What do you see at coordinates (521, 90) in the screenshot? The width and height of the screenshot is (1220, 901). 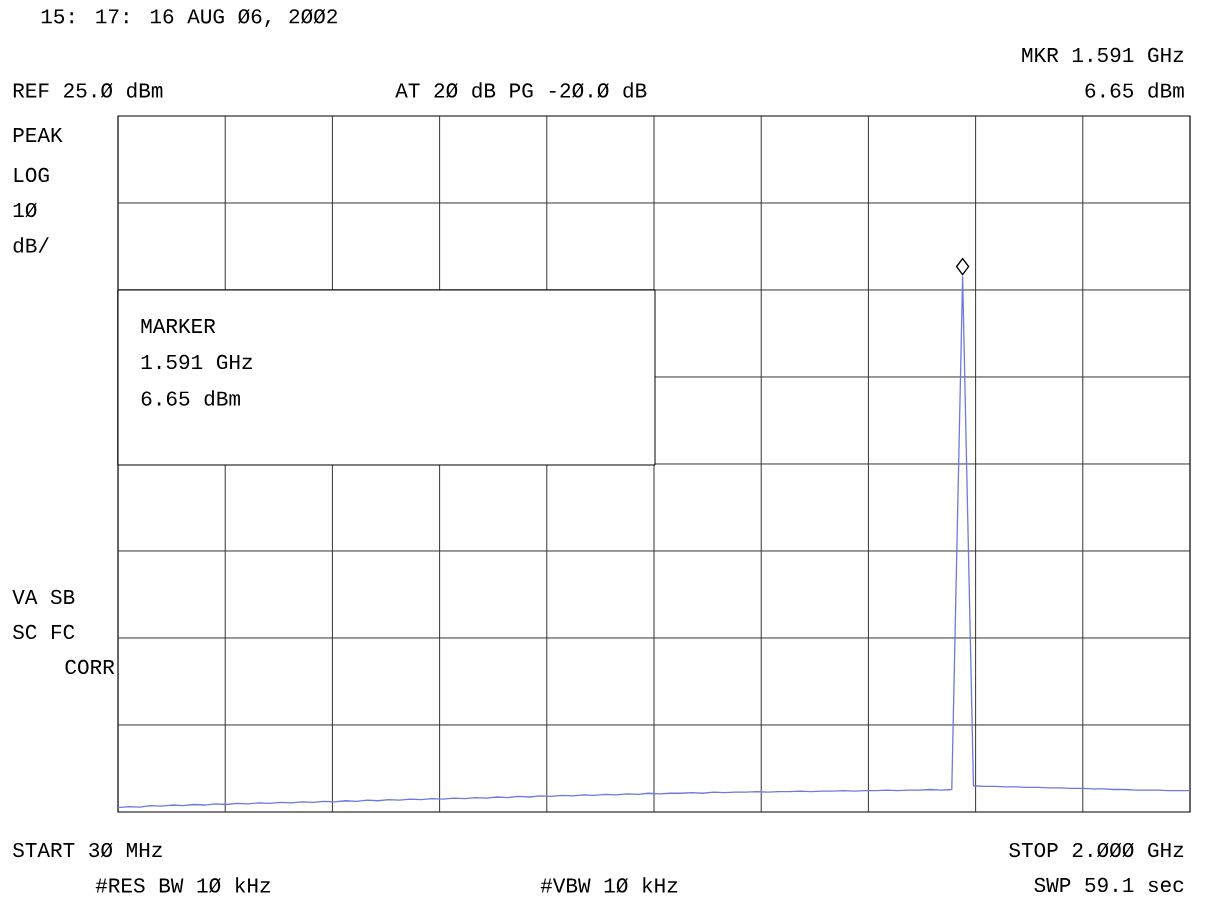 I see `text: AT 2Ø dB PG -2Ø.Ø dB` at bounding box center [521, 90].